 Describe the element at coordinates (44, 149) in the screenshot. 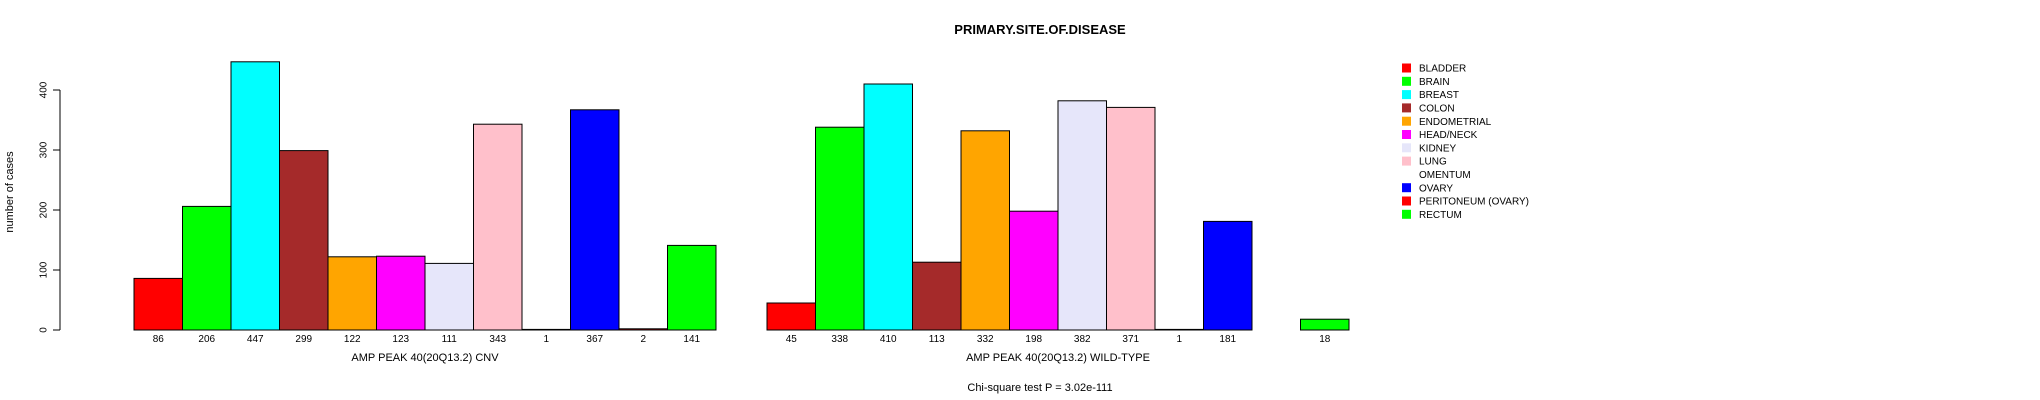

I see `y-tick-label: 300` at that location.